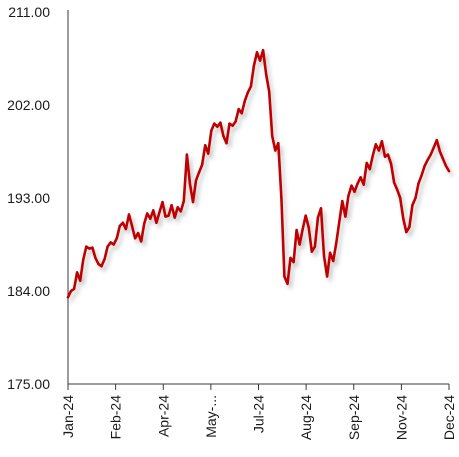 Image resolution: width=459 pixels, height=457 pixels. What do you see at coordinates (259, 414) in the screenshot?
I see `x-tick-label: Jul-24` at bounding box center [259, 414].